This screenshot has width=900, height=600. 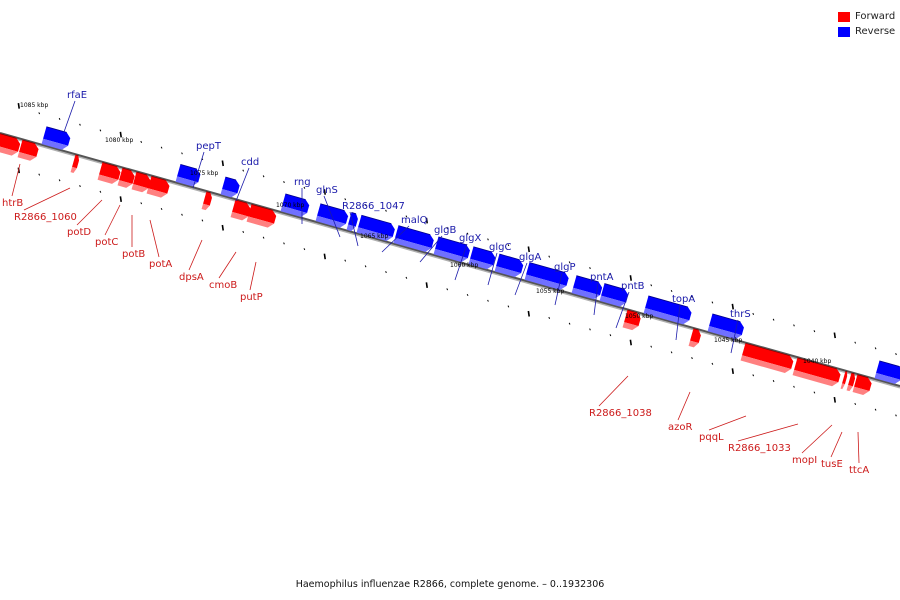 What do you see at coordinates (817, 361) in the screenshot?
I see `scale-label: 1040 kbp` at bounding box center [817, 361].